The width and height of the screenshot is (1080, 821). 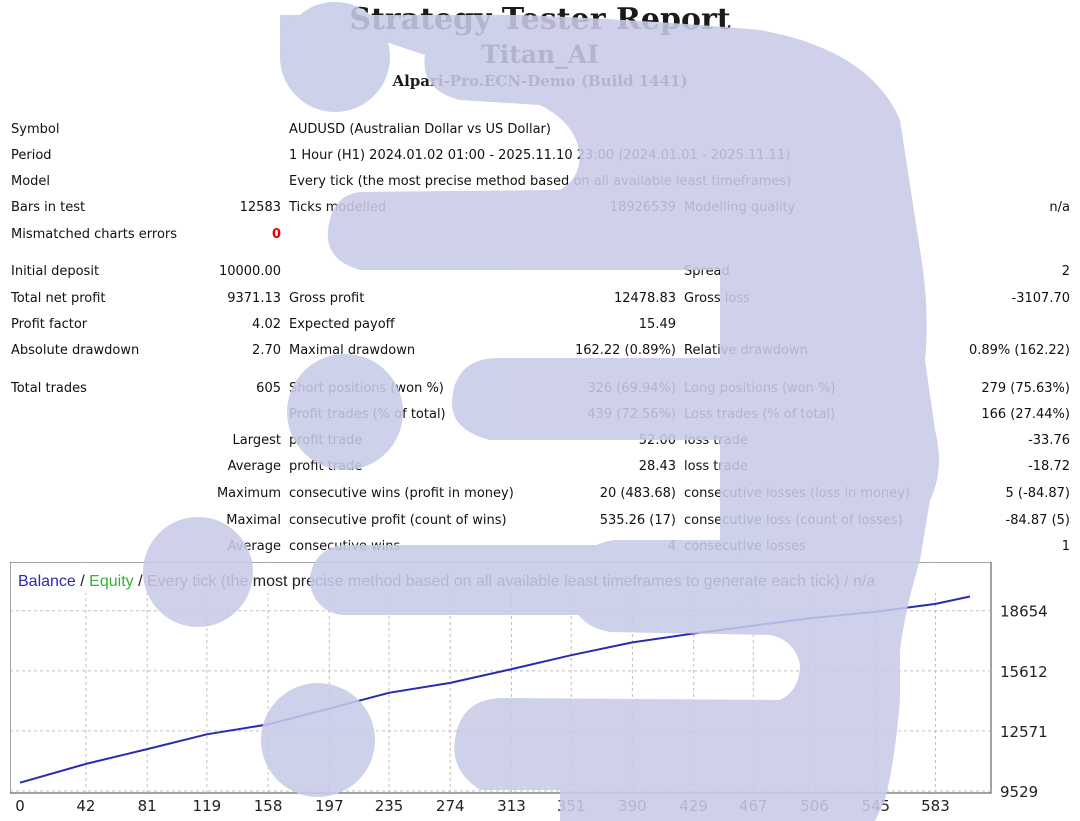 I want to click on legend-balance: Balance, so click(x=47, y=581).